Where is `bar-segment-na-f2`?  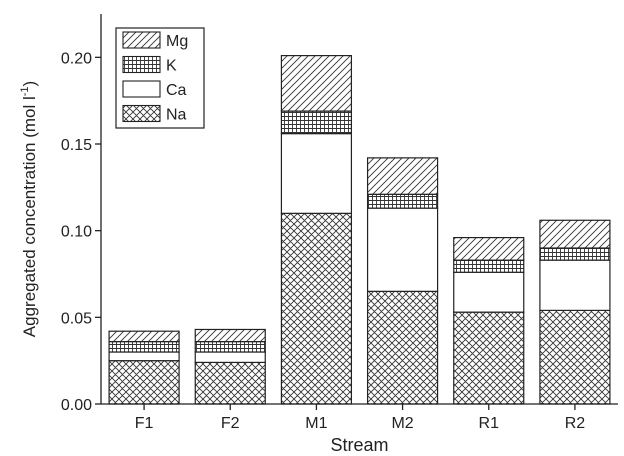 bar-segment-na-f2 is located at coordinates (230, 383).